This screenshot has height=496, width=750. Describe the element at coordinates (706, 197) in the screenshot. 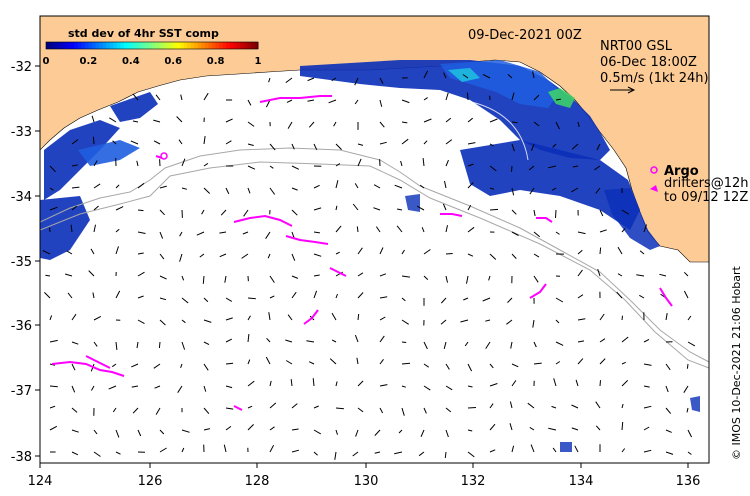

I see `drifters-time-label: to 09/12 12Z` at that location.